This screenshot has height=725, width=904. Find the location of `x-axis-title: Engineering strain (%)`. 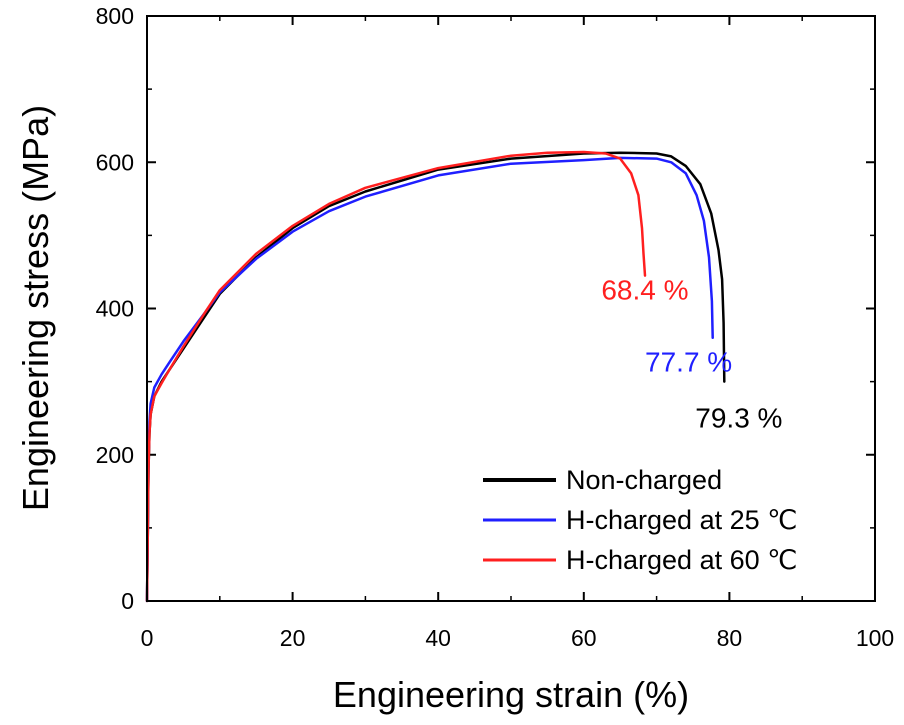

x-axis-title: Engineering strain (%) is located at coordinates (511, 694).